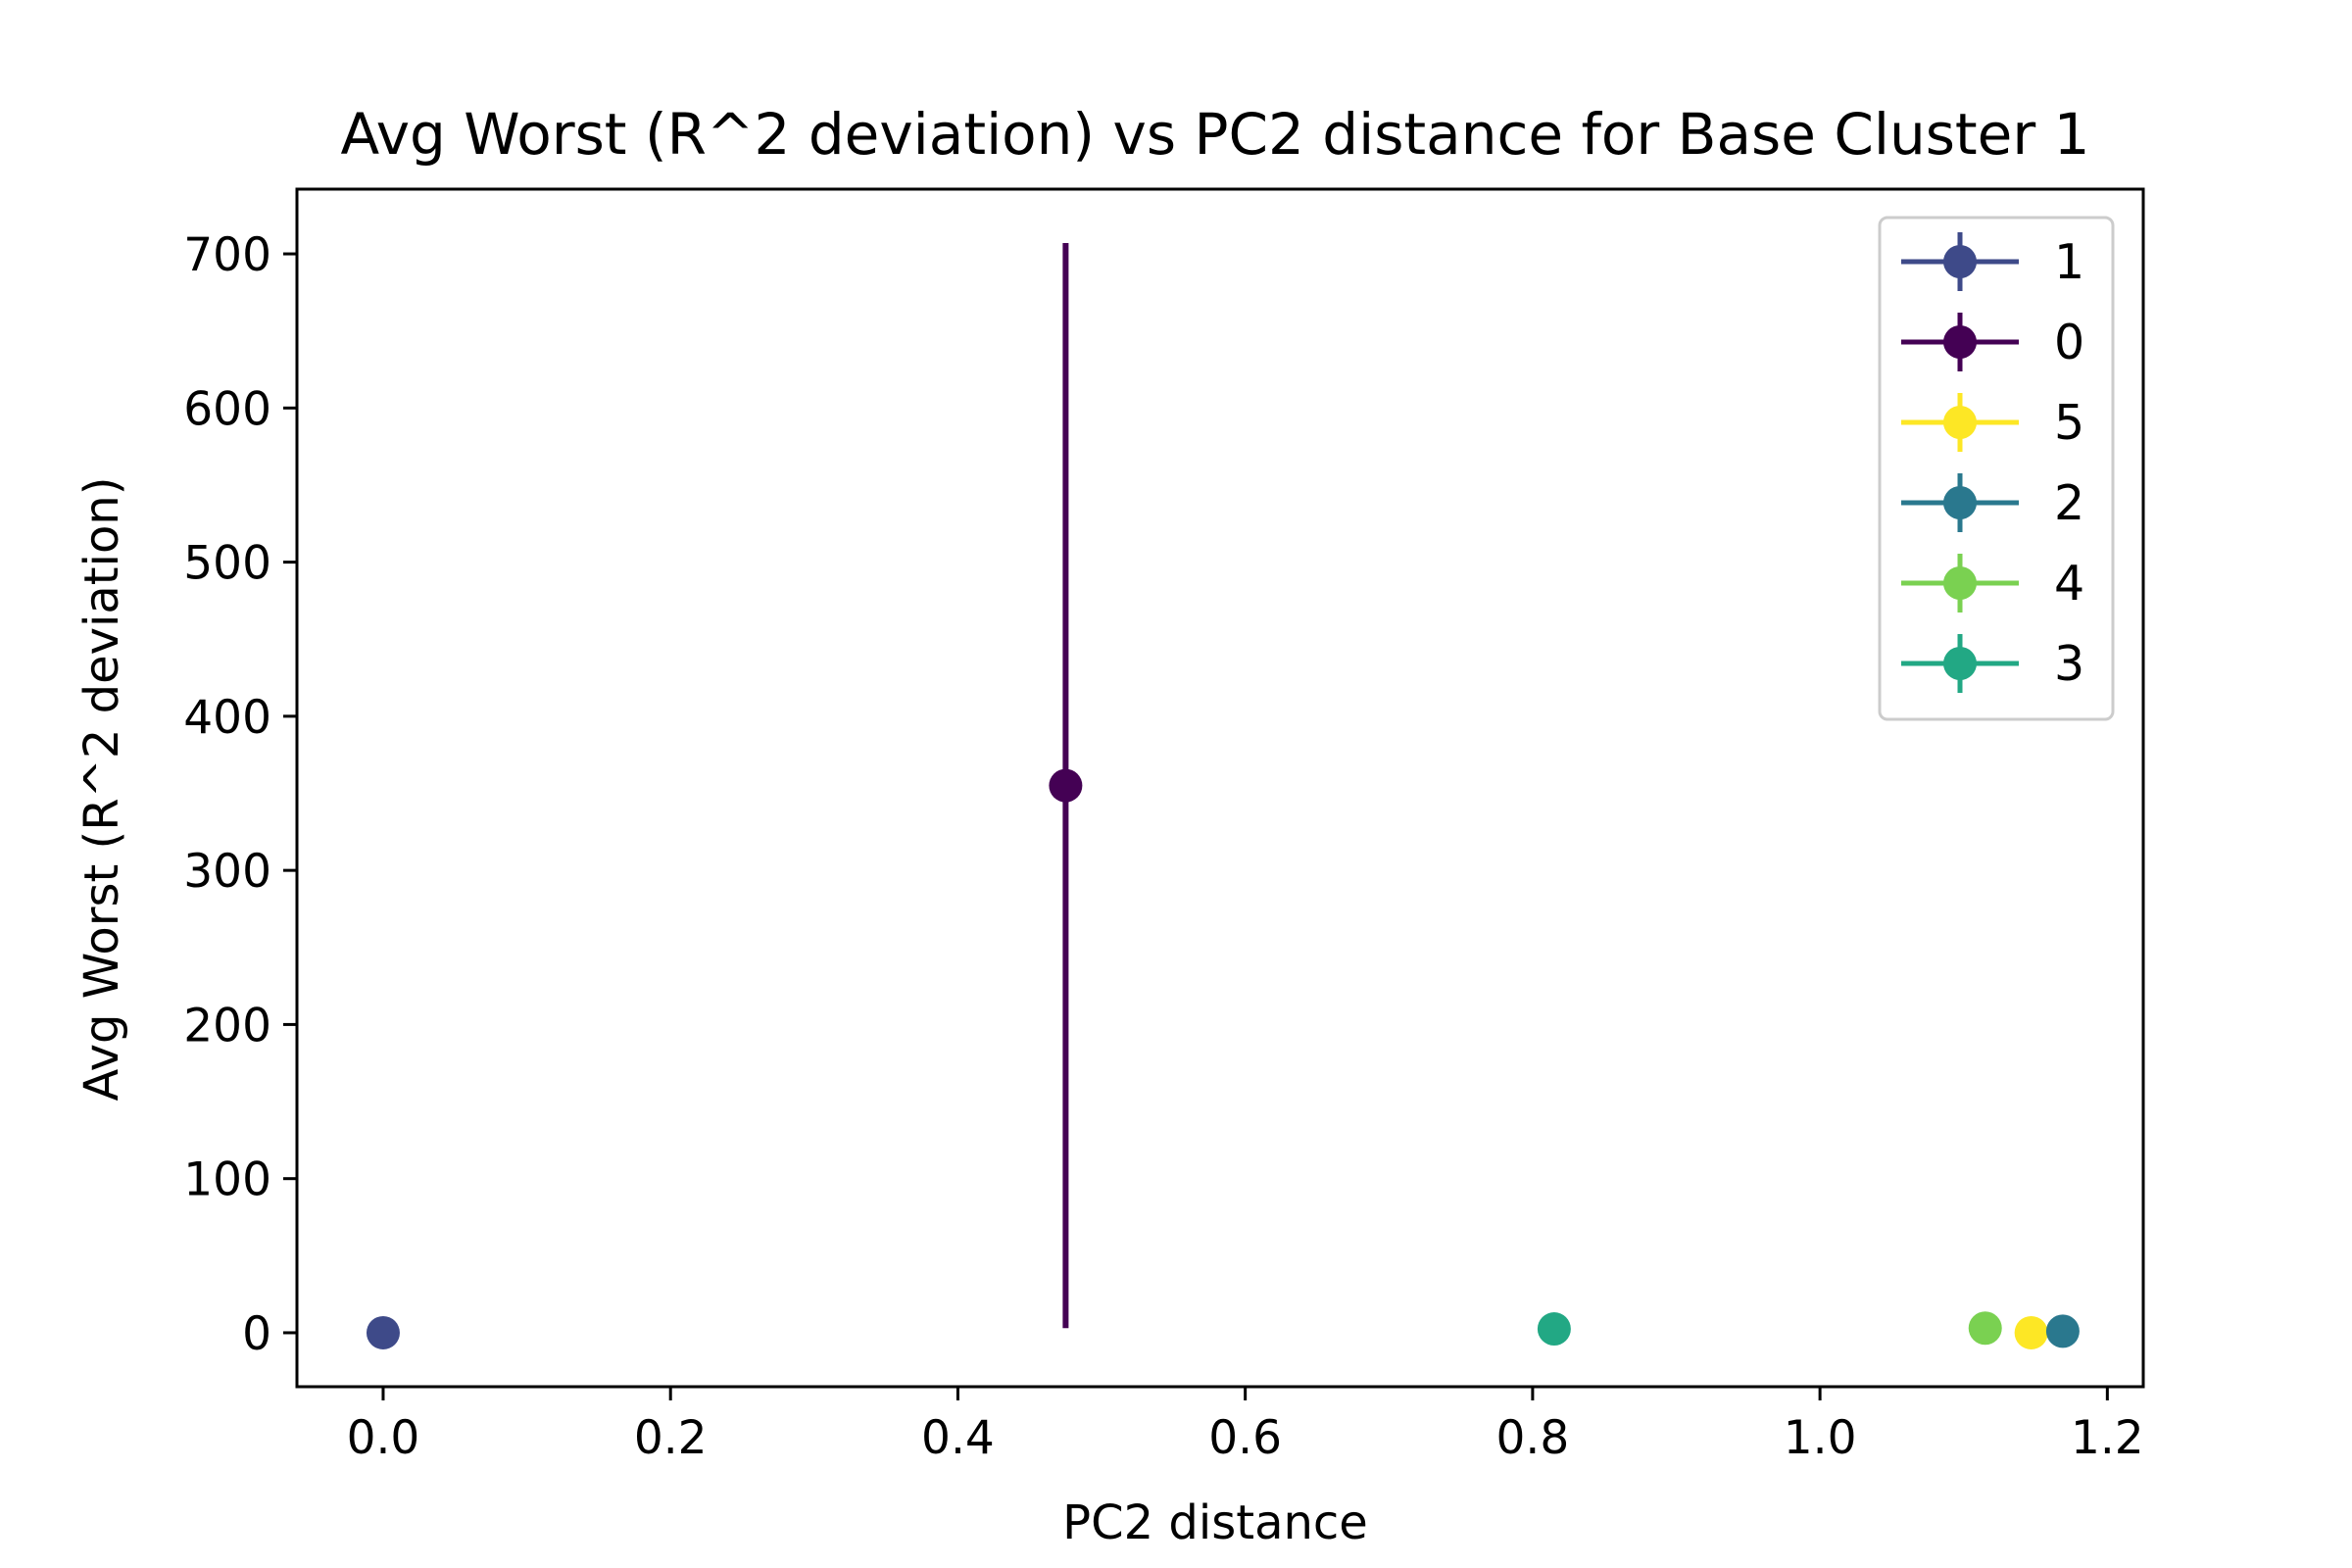 This screenshot has width=2352, height=1568. What do you see at coordinates (2069, 584) in the screenshot?
I see `legend-label-4: 4` at bounding box center [2069, 584].